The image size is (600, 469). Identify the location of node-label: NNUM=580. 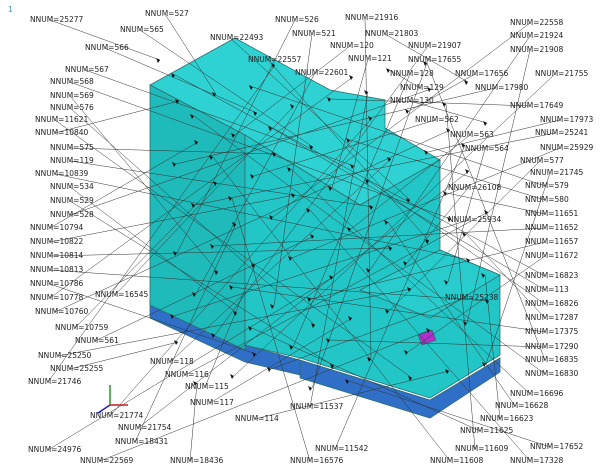
(547, 199).